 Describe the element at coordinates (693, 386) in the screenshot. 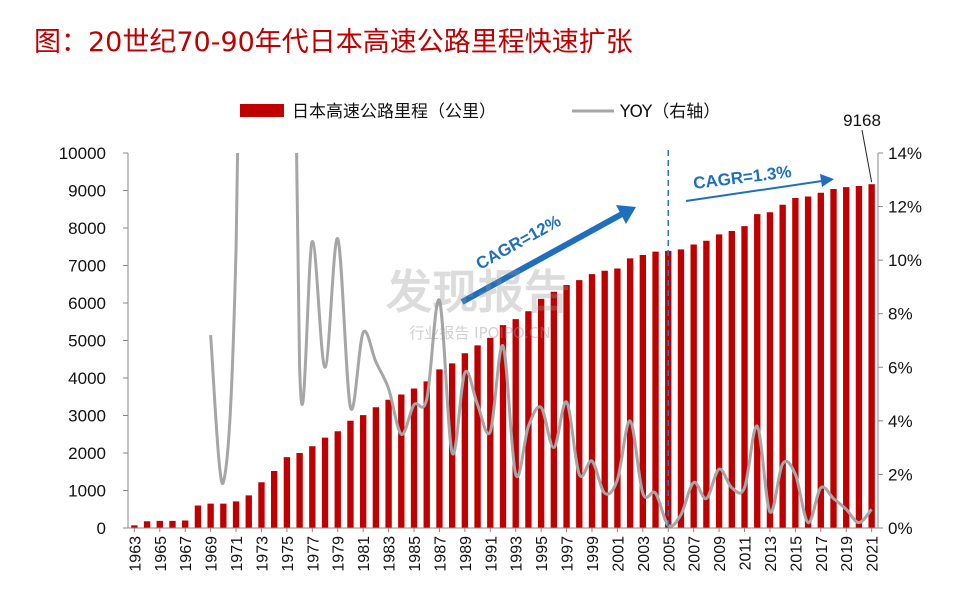

I see `bar-2007` at that location.